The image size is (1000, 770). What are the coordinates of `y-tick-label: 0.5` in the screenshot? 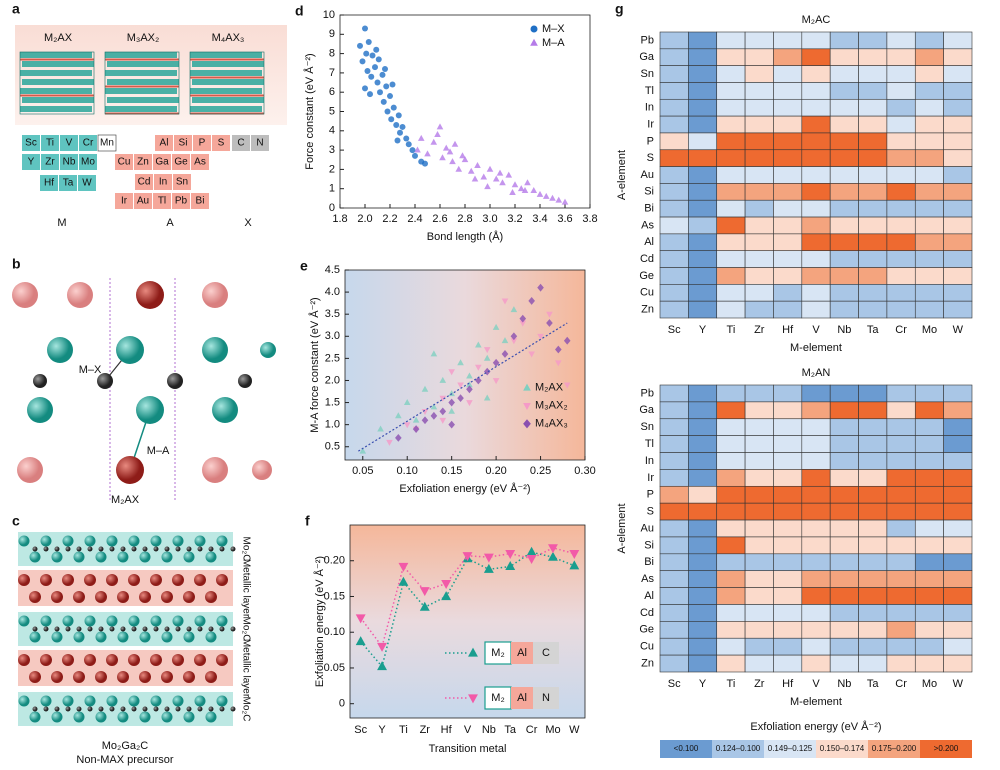 It's located at (332, 447).